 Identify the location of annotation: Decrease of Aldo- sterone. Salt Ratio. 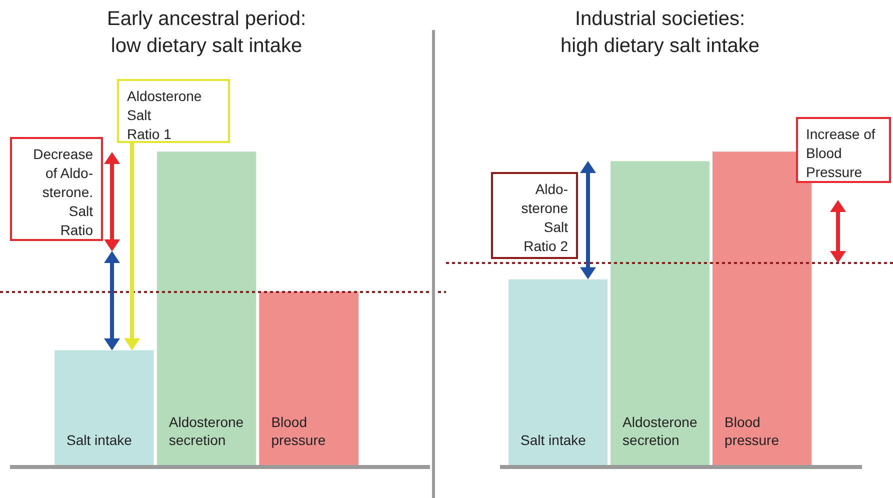
(56, 189).